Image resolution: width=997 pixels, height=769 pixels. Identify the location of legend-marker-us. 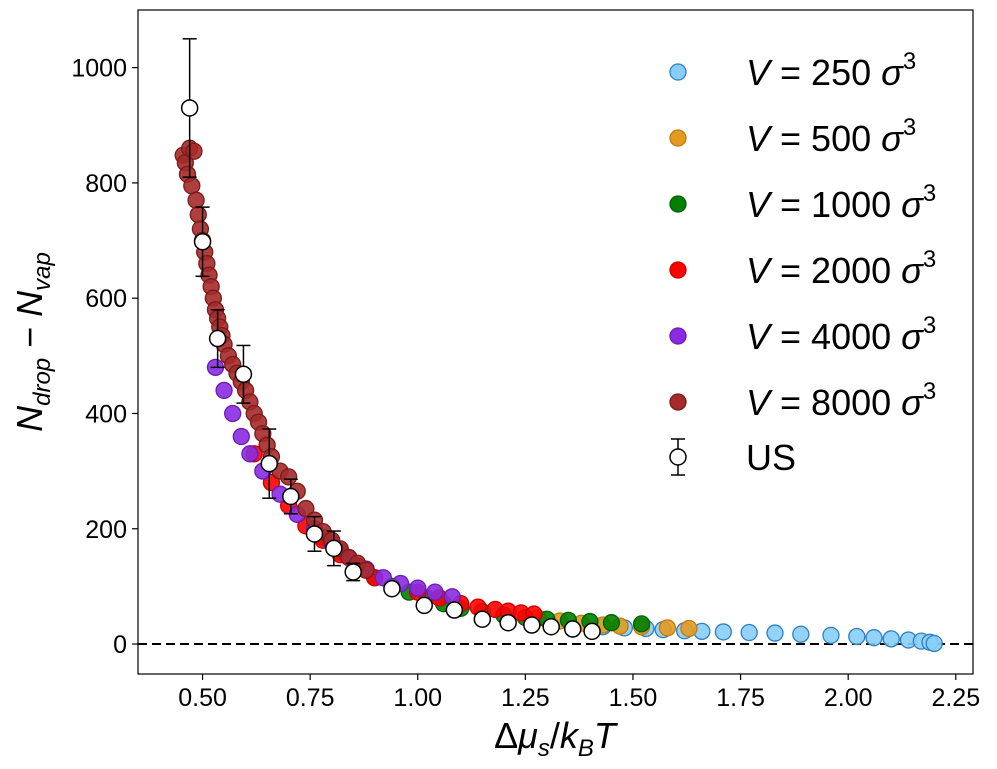
(678, 457).